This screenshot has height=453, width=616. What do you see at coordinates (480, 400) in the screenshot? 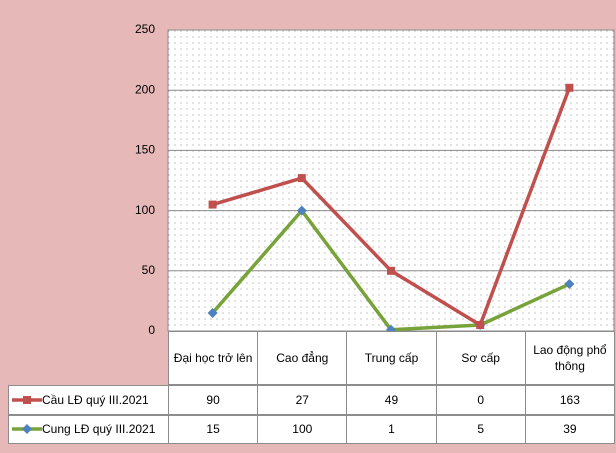
I see `table-value: 0` at bounding box center [480, 400].